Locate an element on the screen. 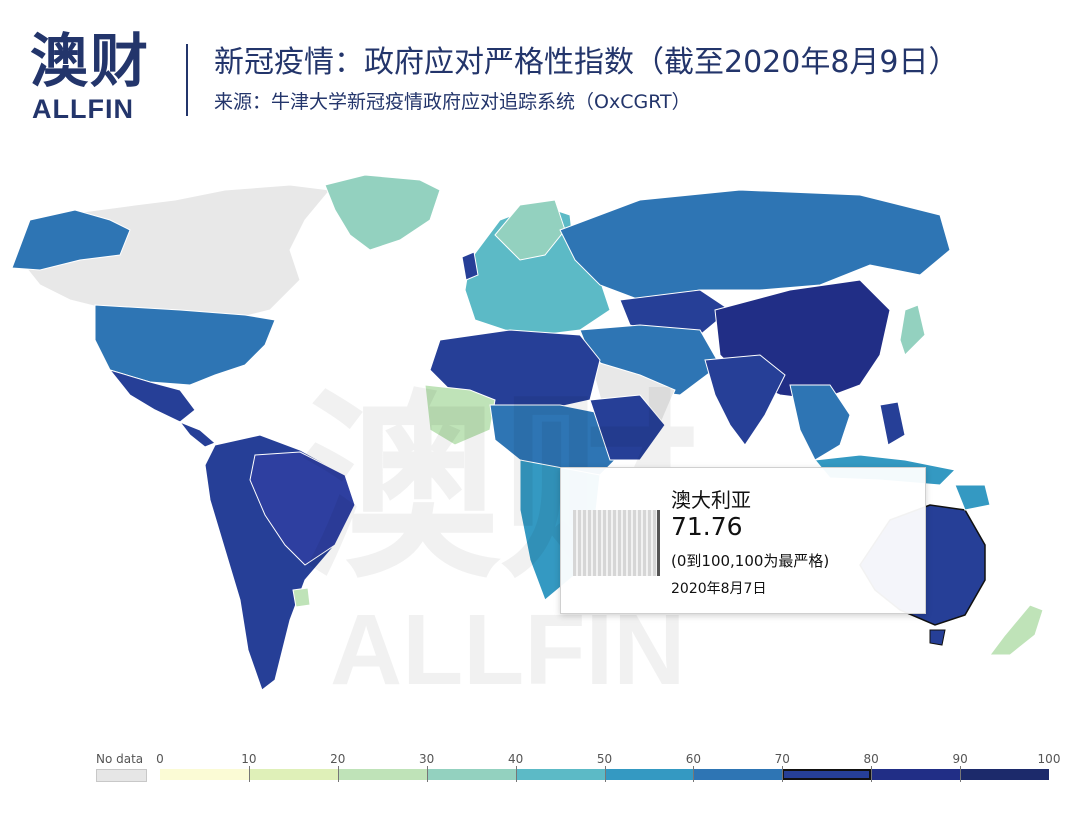  map-region-north-africa is located at coordinates (515, 370).